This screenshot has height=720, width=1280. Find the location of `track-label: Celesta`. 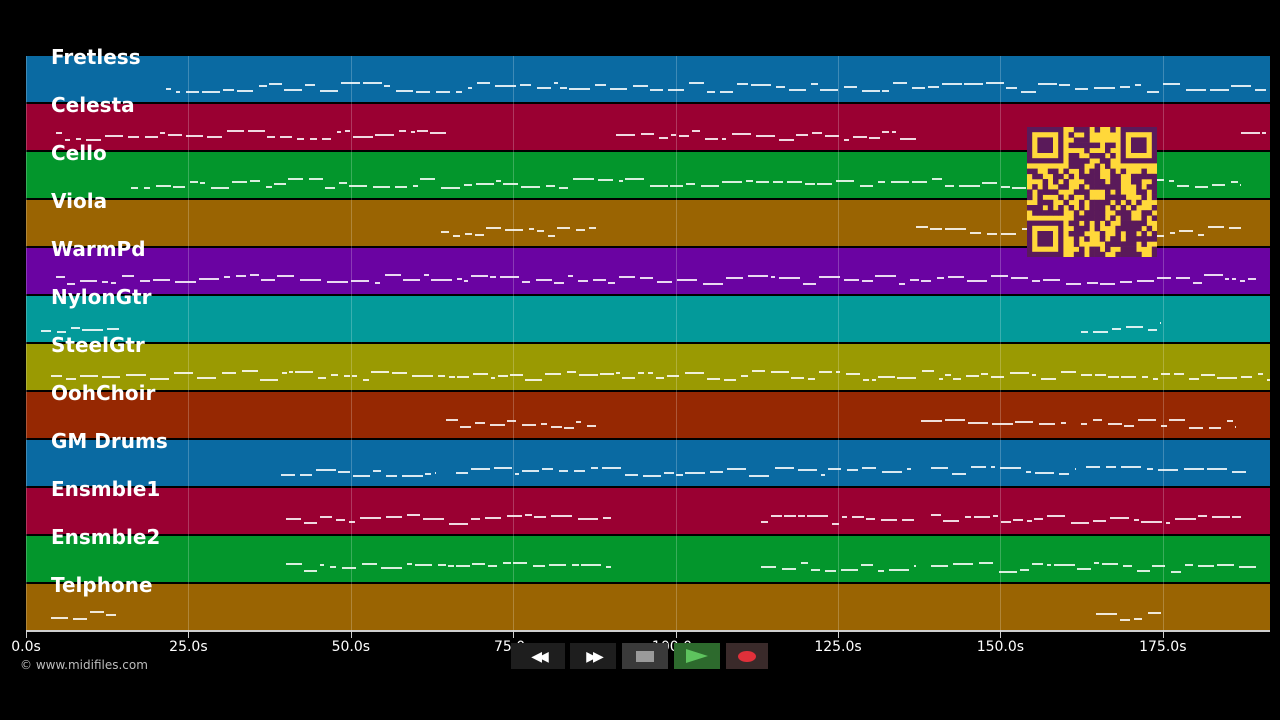

track-label: Celesta is located at coordinates (93, 105).